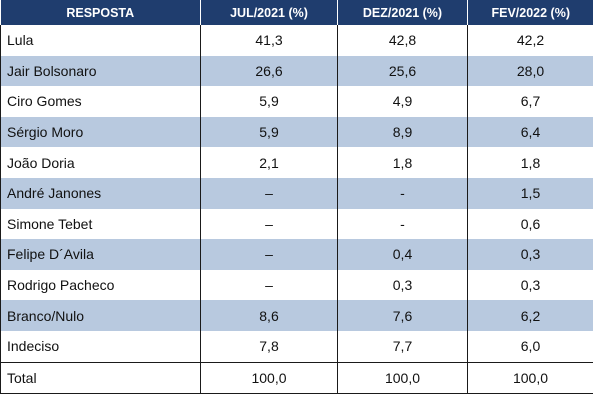 Image resolution: width=593 pixels, height=404 pixels. Describe the element at coordinates (530, 193) in the screenshot. I see `cell-fev-2022: 1,5` at that location.